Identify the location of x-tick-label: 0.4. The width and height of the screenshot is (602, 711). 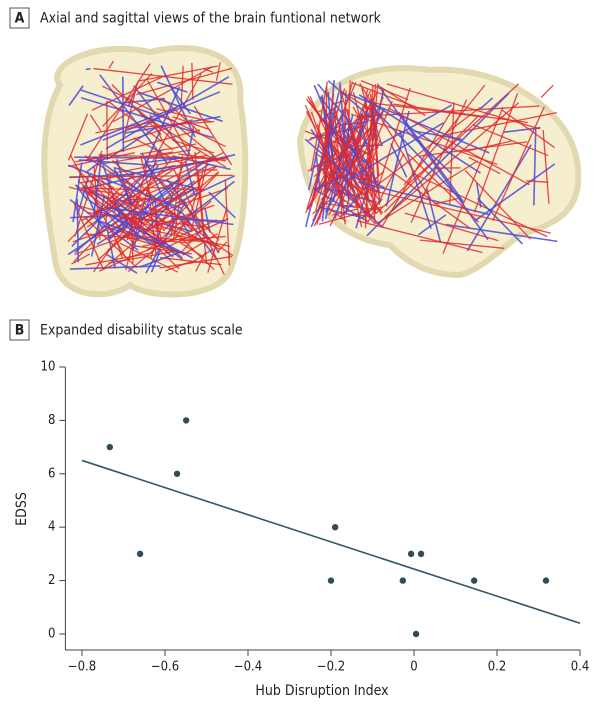
(580, 667).